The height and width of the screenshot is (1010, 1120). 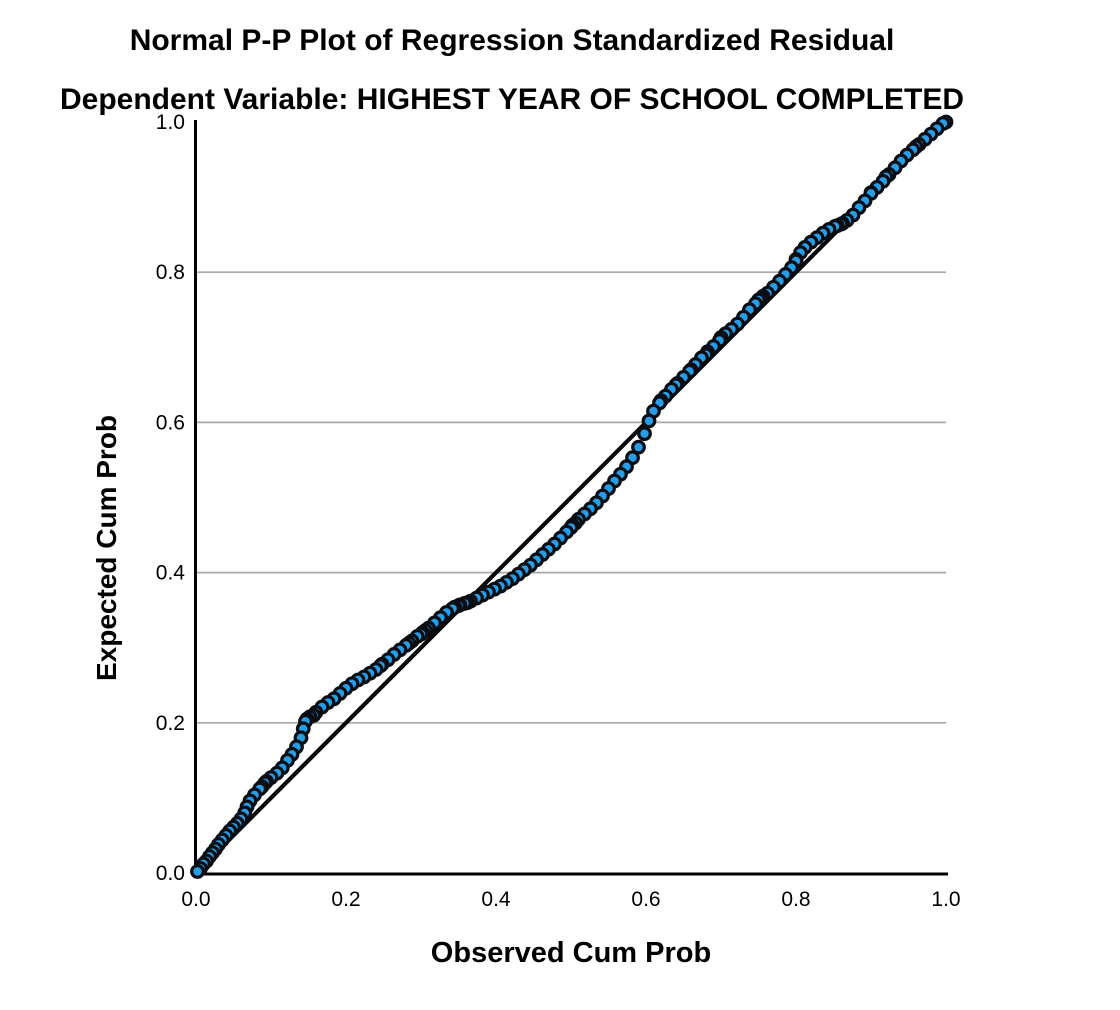 I want to click on x-tick-label: 0.8, so click(x=795, y=899).